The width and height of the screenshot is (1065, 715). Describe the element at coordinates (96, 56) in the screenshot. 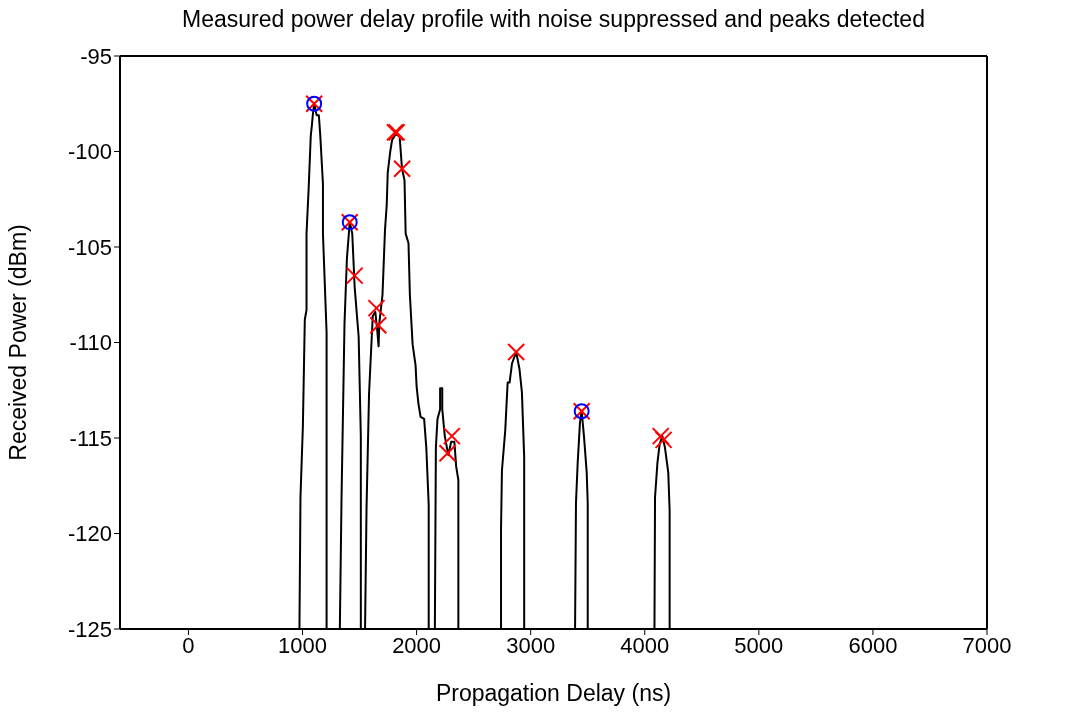

I see `y-tick-label: -95` at that location.